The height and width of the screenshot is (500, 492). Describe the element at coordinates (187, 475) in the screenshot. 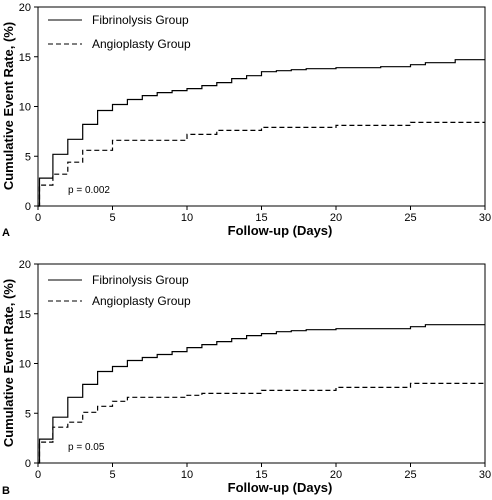

I see `panel-b-x-tick-label-10: 10` at that location.